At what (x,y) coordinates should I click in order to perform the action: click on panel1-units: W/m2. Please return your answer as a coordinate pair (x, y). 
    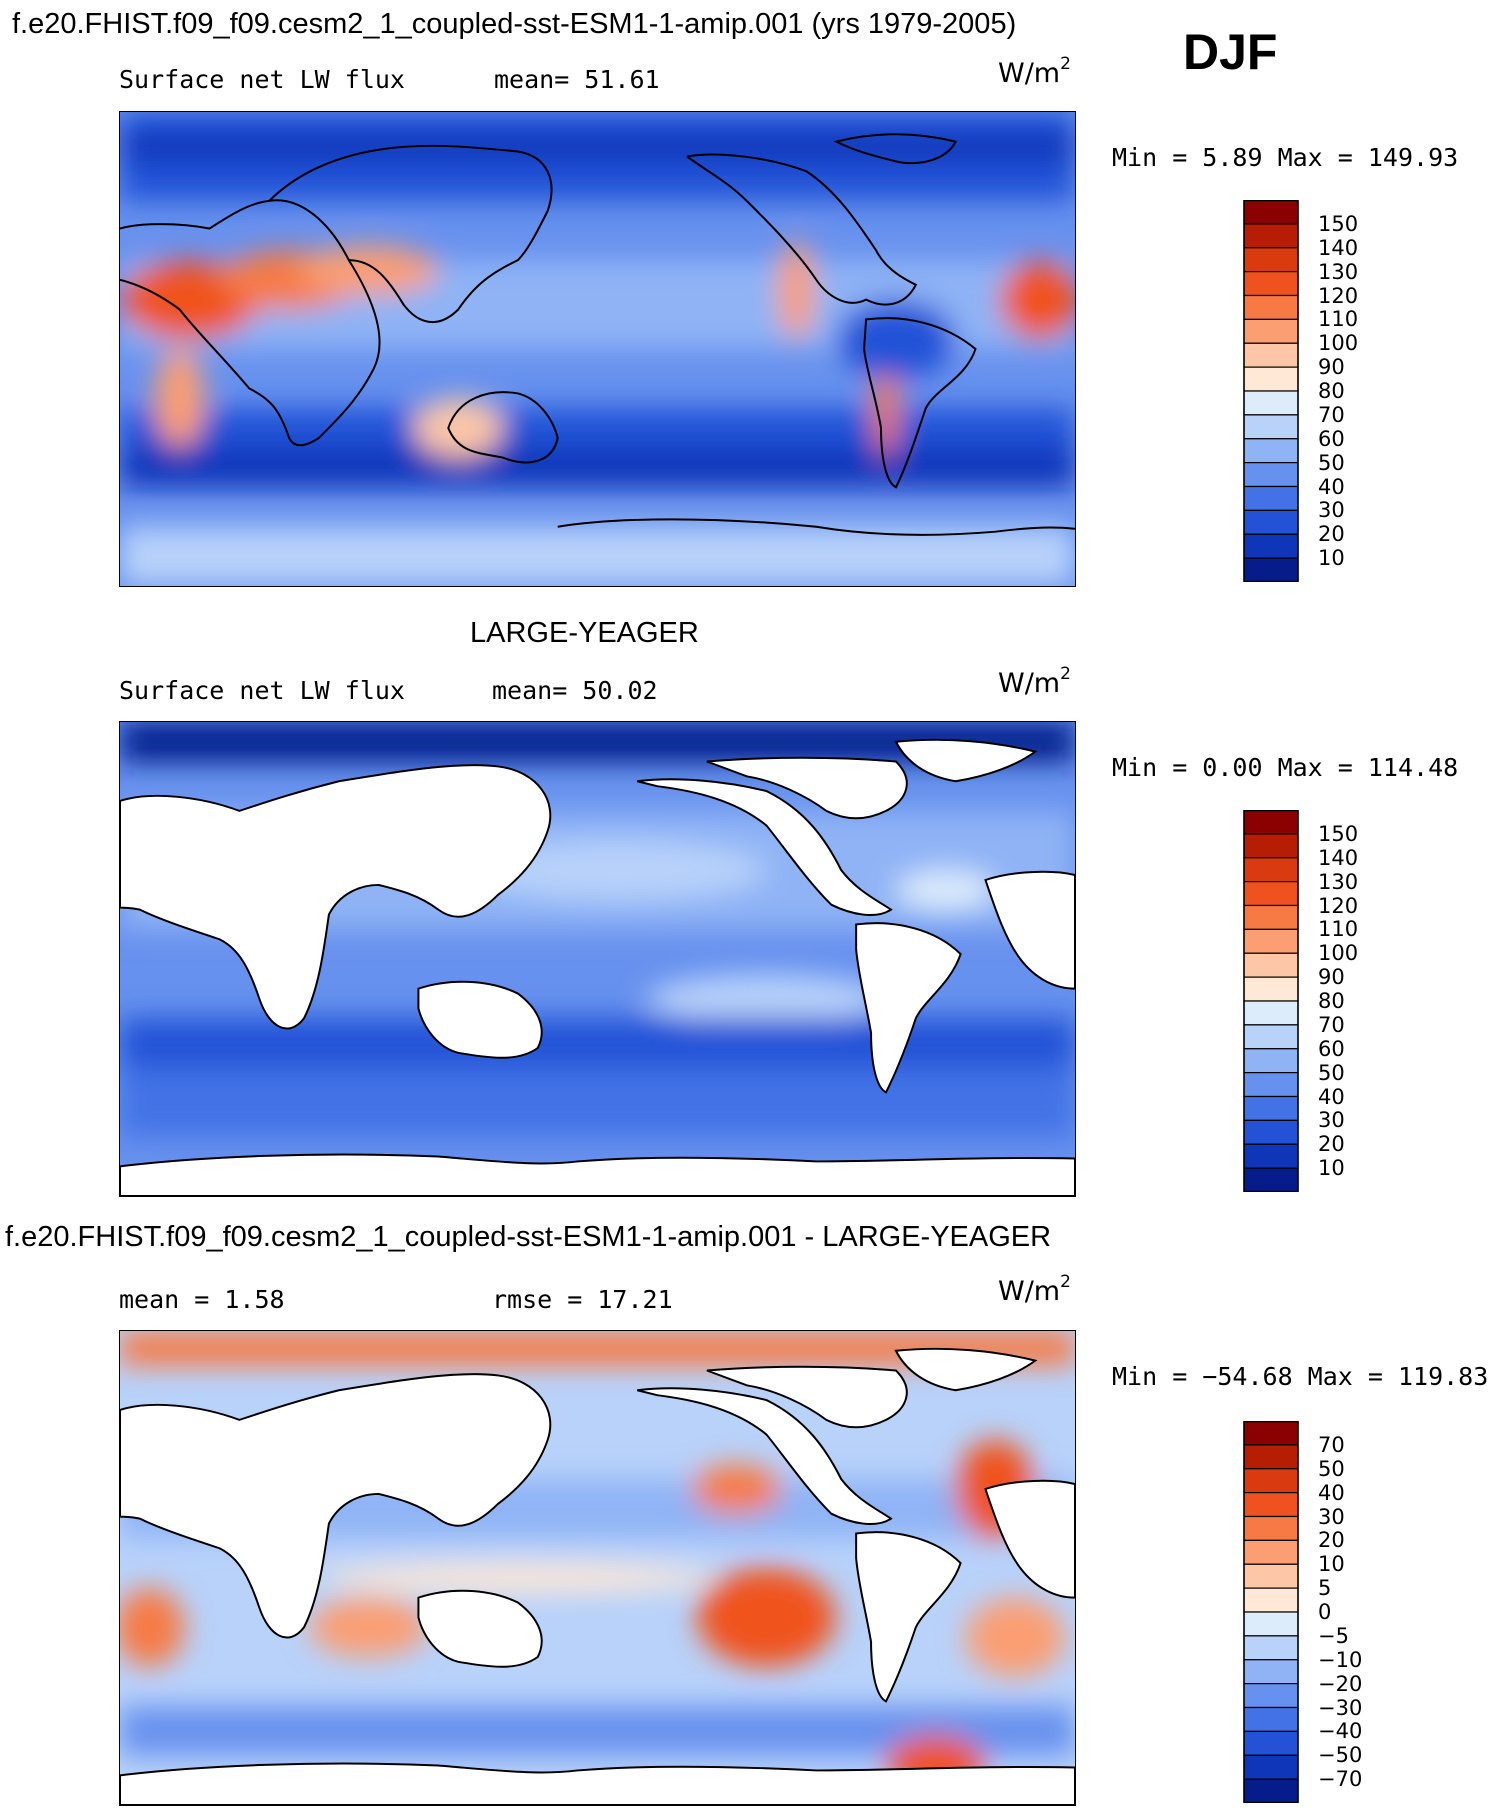
    Looking at the image, I should click on (1034, 71).